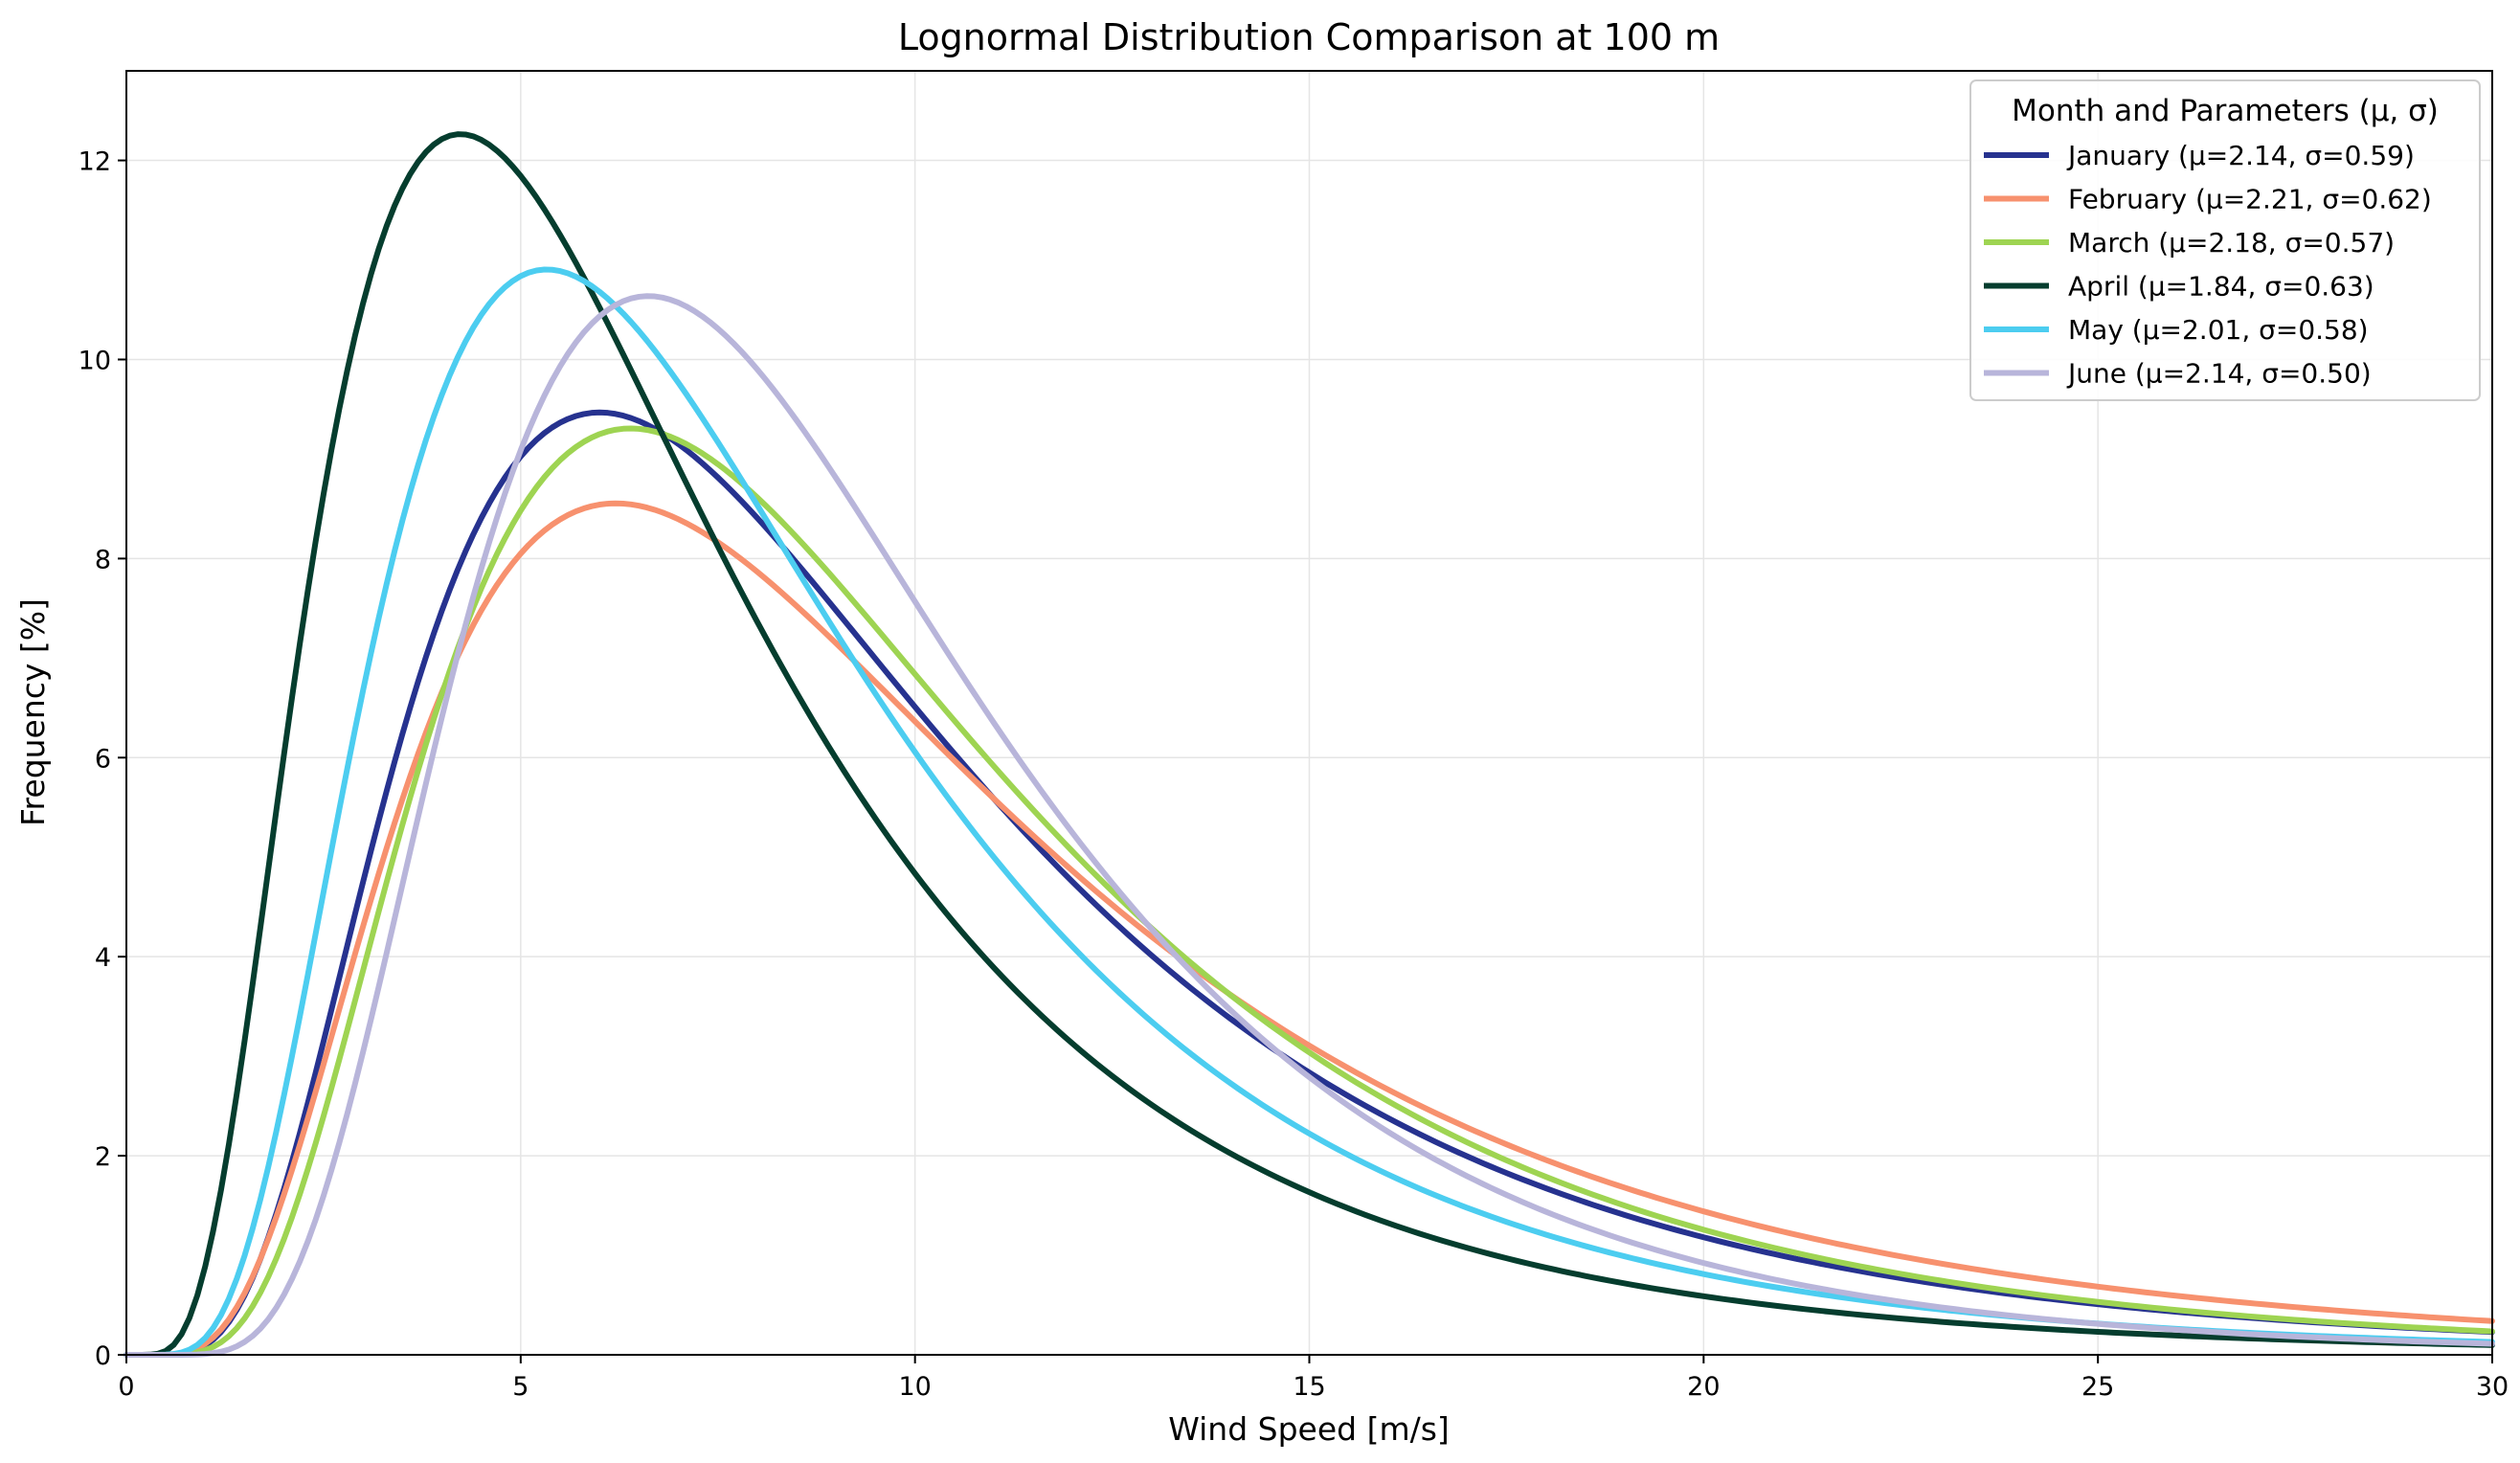 This screenshot has height=1463, width=2520. Describe the element at coordinates (2219, 374) in the screenshot. I see `legend-label-june: June (μ=2.14, σ=0.50)` at that location.